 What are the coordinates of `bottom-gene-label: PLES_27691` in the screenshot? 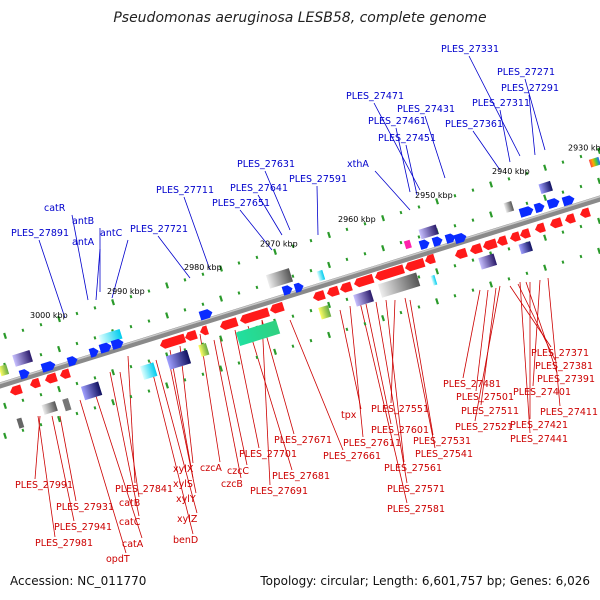 It's located at (279, 491).